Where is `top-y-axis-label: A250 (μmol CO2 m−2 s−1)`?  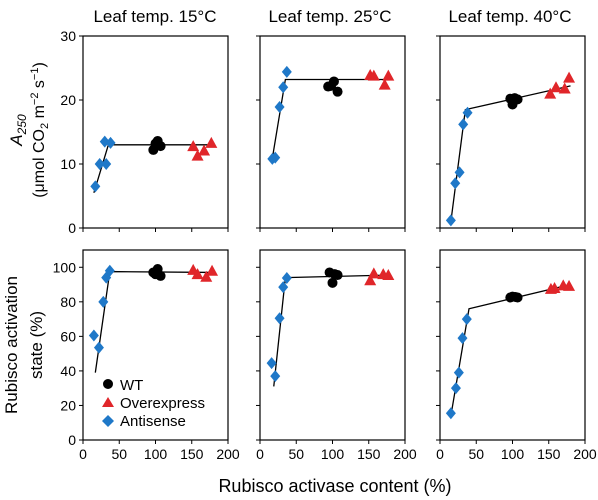
top-y-axis-label: A250 (μmol CO2 m−2 s−1) is located at coordinates (29, 130).